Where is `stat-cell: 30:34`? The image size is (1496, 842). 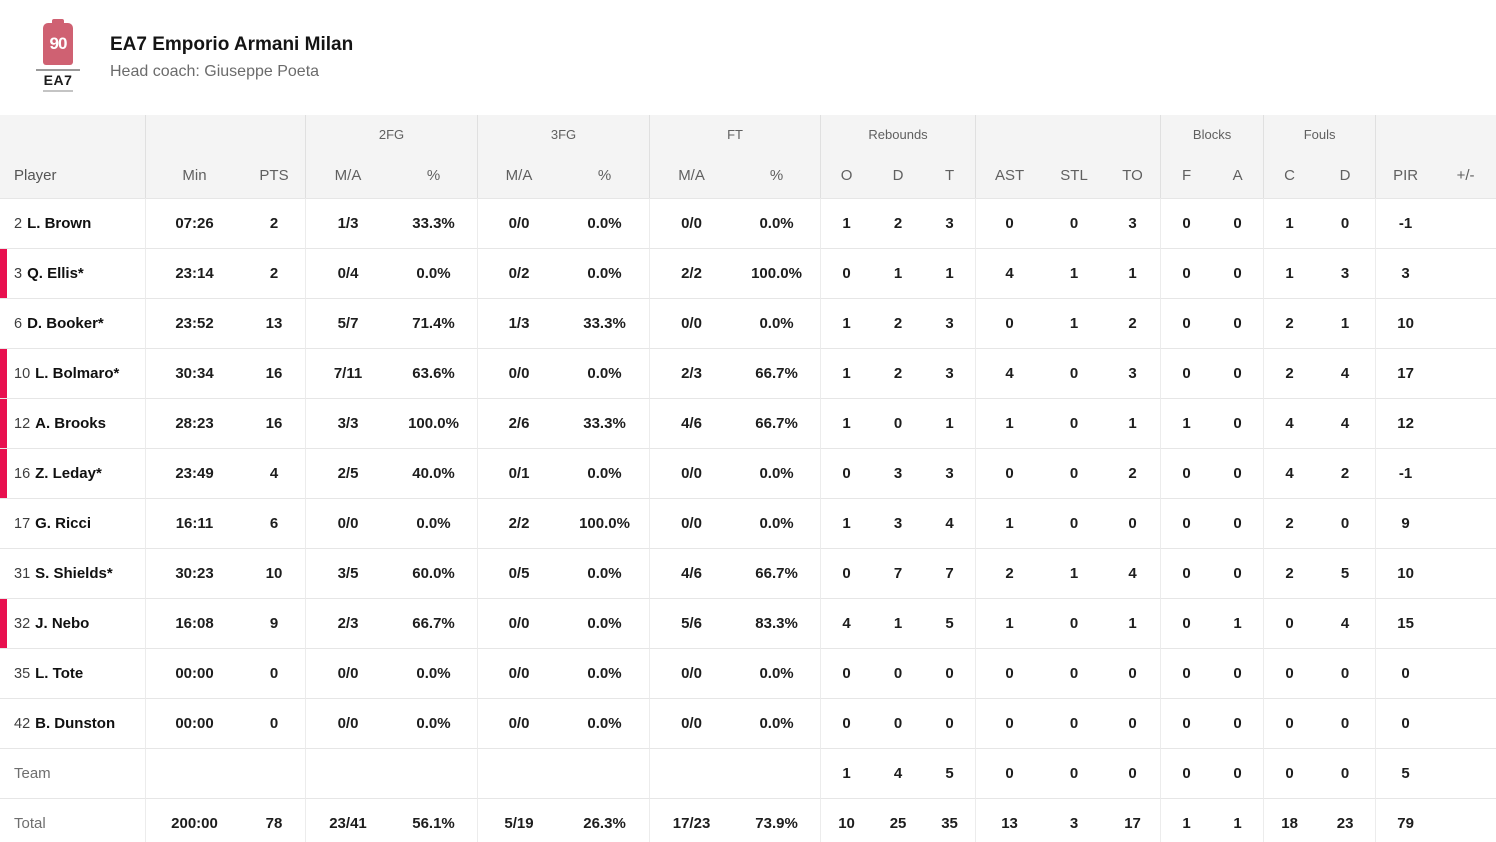
stat-cell: 30:34 is located at coordinates (194, 373).